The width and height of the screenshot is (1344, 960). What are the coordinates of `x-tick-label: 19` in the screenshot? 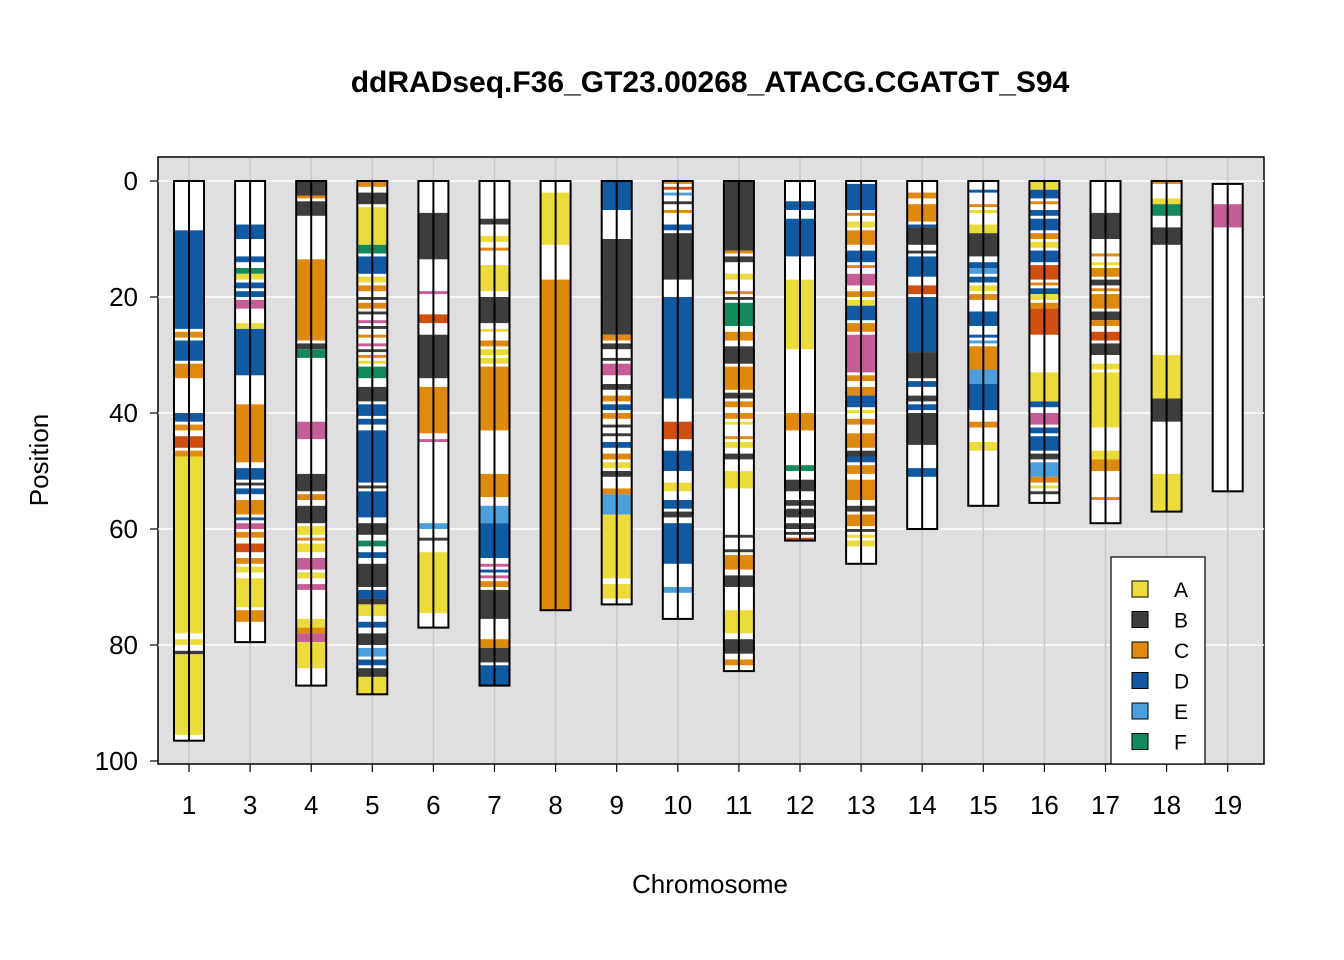 It's located at (1227, 805).